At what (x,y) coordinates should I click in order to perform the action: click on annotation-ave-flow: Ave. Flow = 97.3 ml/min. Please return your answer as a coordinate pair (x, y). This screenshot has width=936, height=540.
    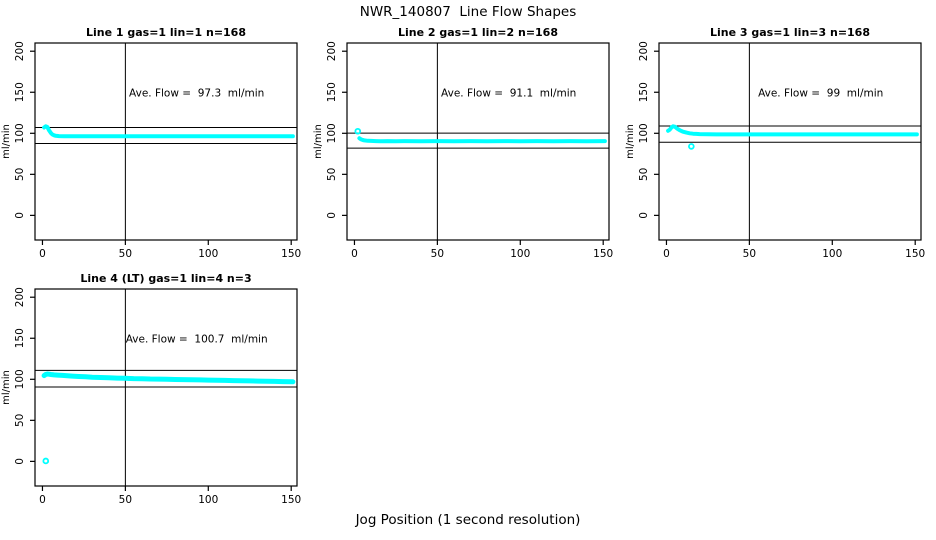
    Looking at the image, I should click on (196, 93).